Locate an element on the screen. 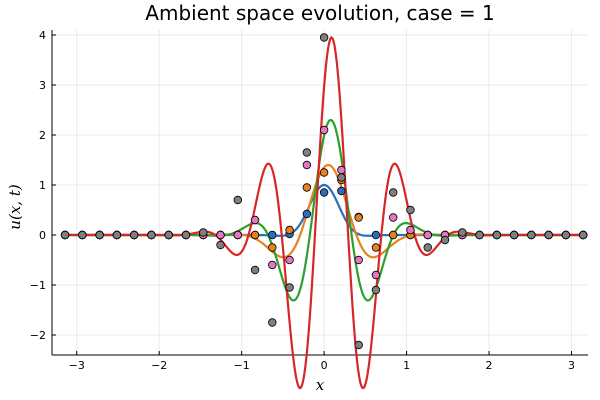 The width and height of the screenshot is (600, 400). x-tick-label: 2 is located at coordinates (489, 365).